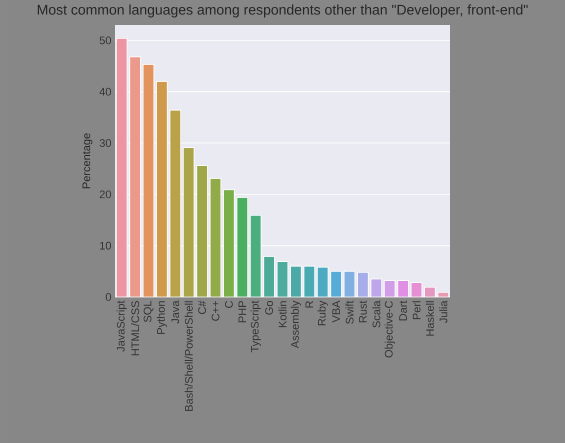 The height and width of the screenshot is (443, 565). Describe the element at coordinates (135, 328) in the screenshot. I see `x-tick-label: HTML/CSS` at that location.